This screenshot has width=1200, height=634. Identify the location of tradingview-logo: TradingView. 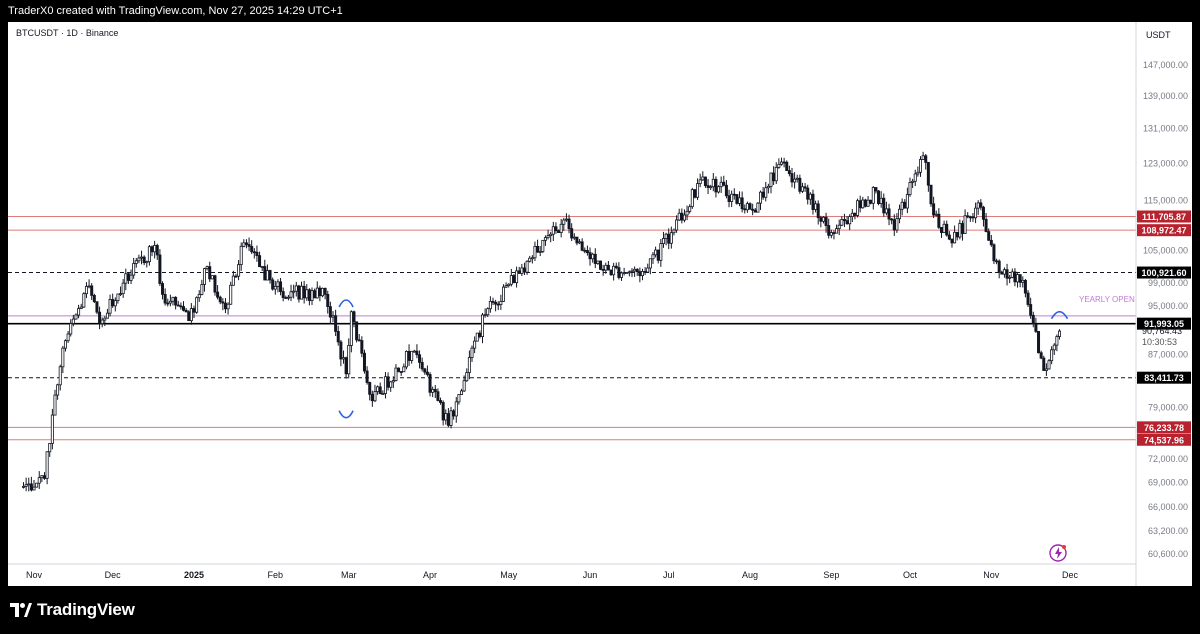
(72, 610).